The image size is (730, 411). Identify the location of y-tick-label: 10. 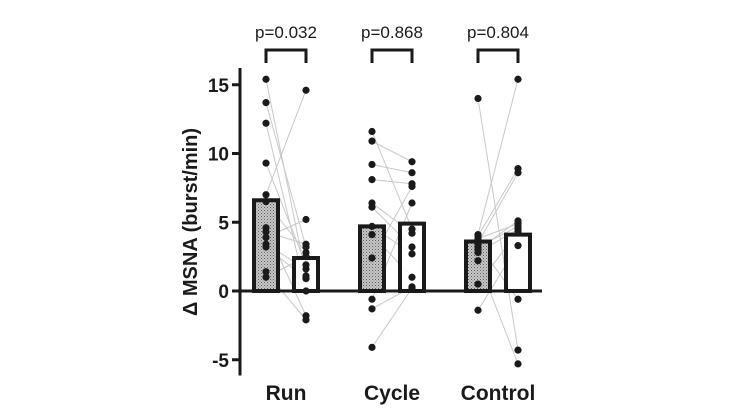
(218, 155).